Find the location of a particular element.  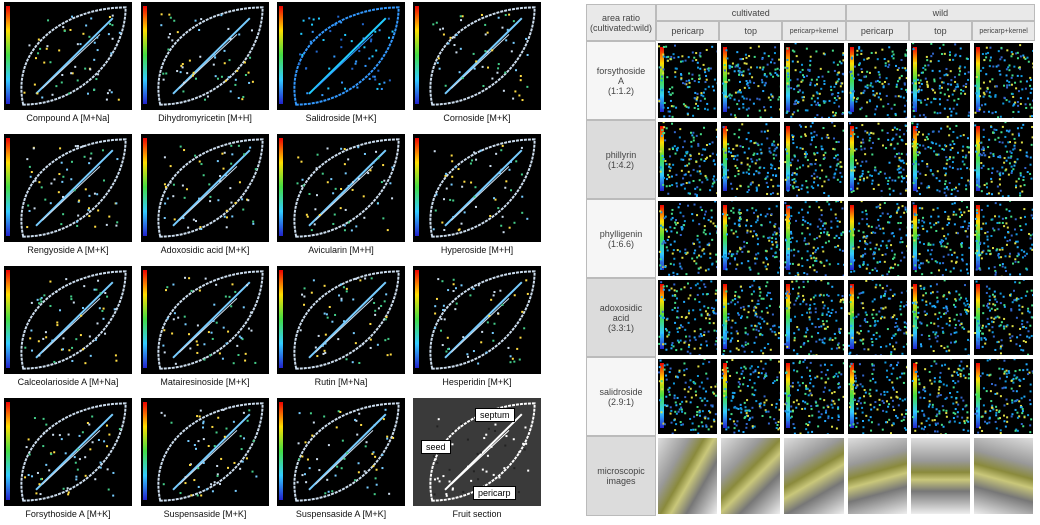

panel-caption: Suspensaside [M+K] is located at coordinates (205, 514).